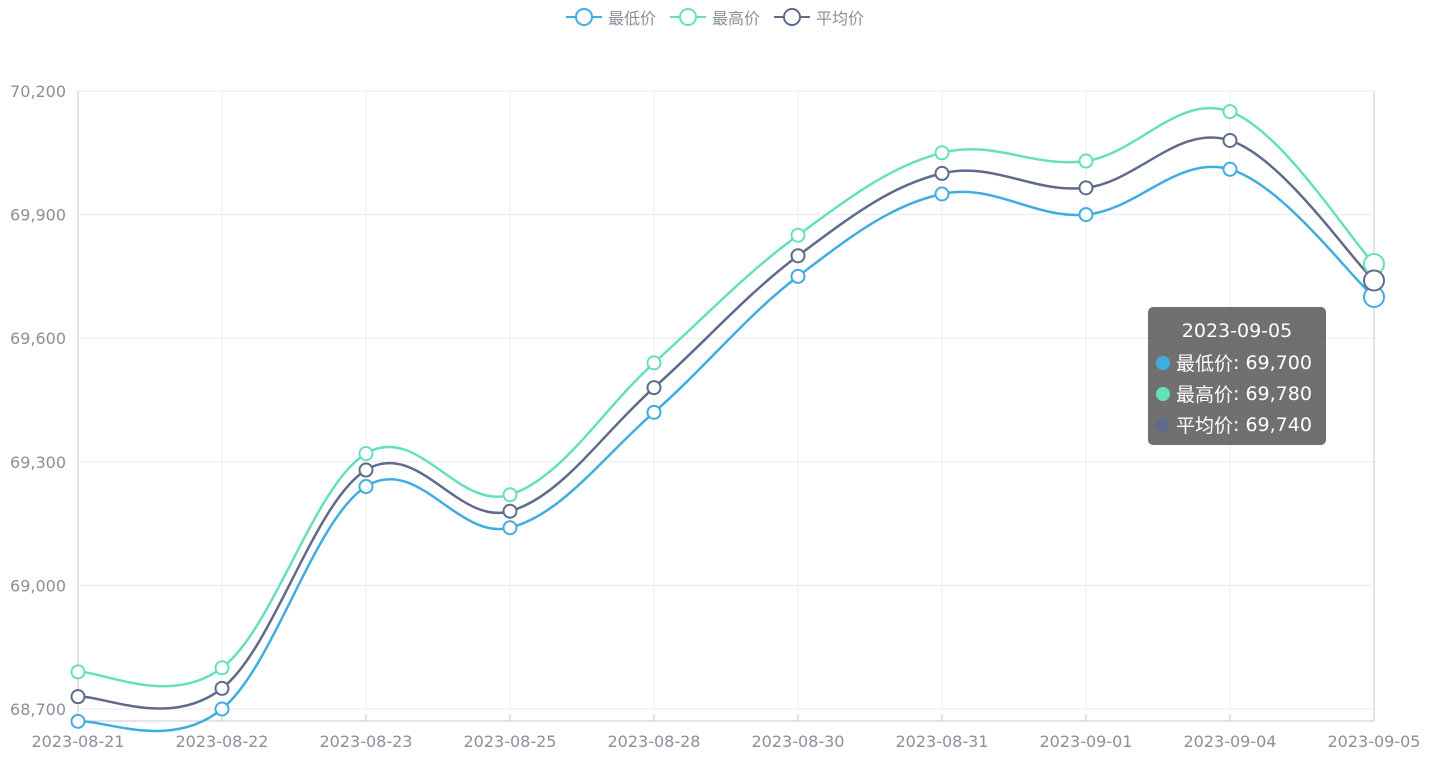 This screenshot has height=761, width=1430. I want to click on tooltip-row-min-price: 最低价: 69,700, so click(1237, 362).